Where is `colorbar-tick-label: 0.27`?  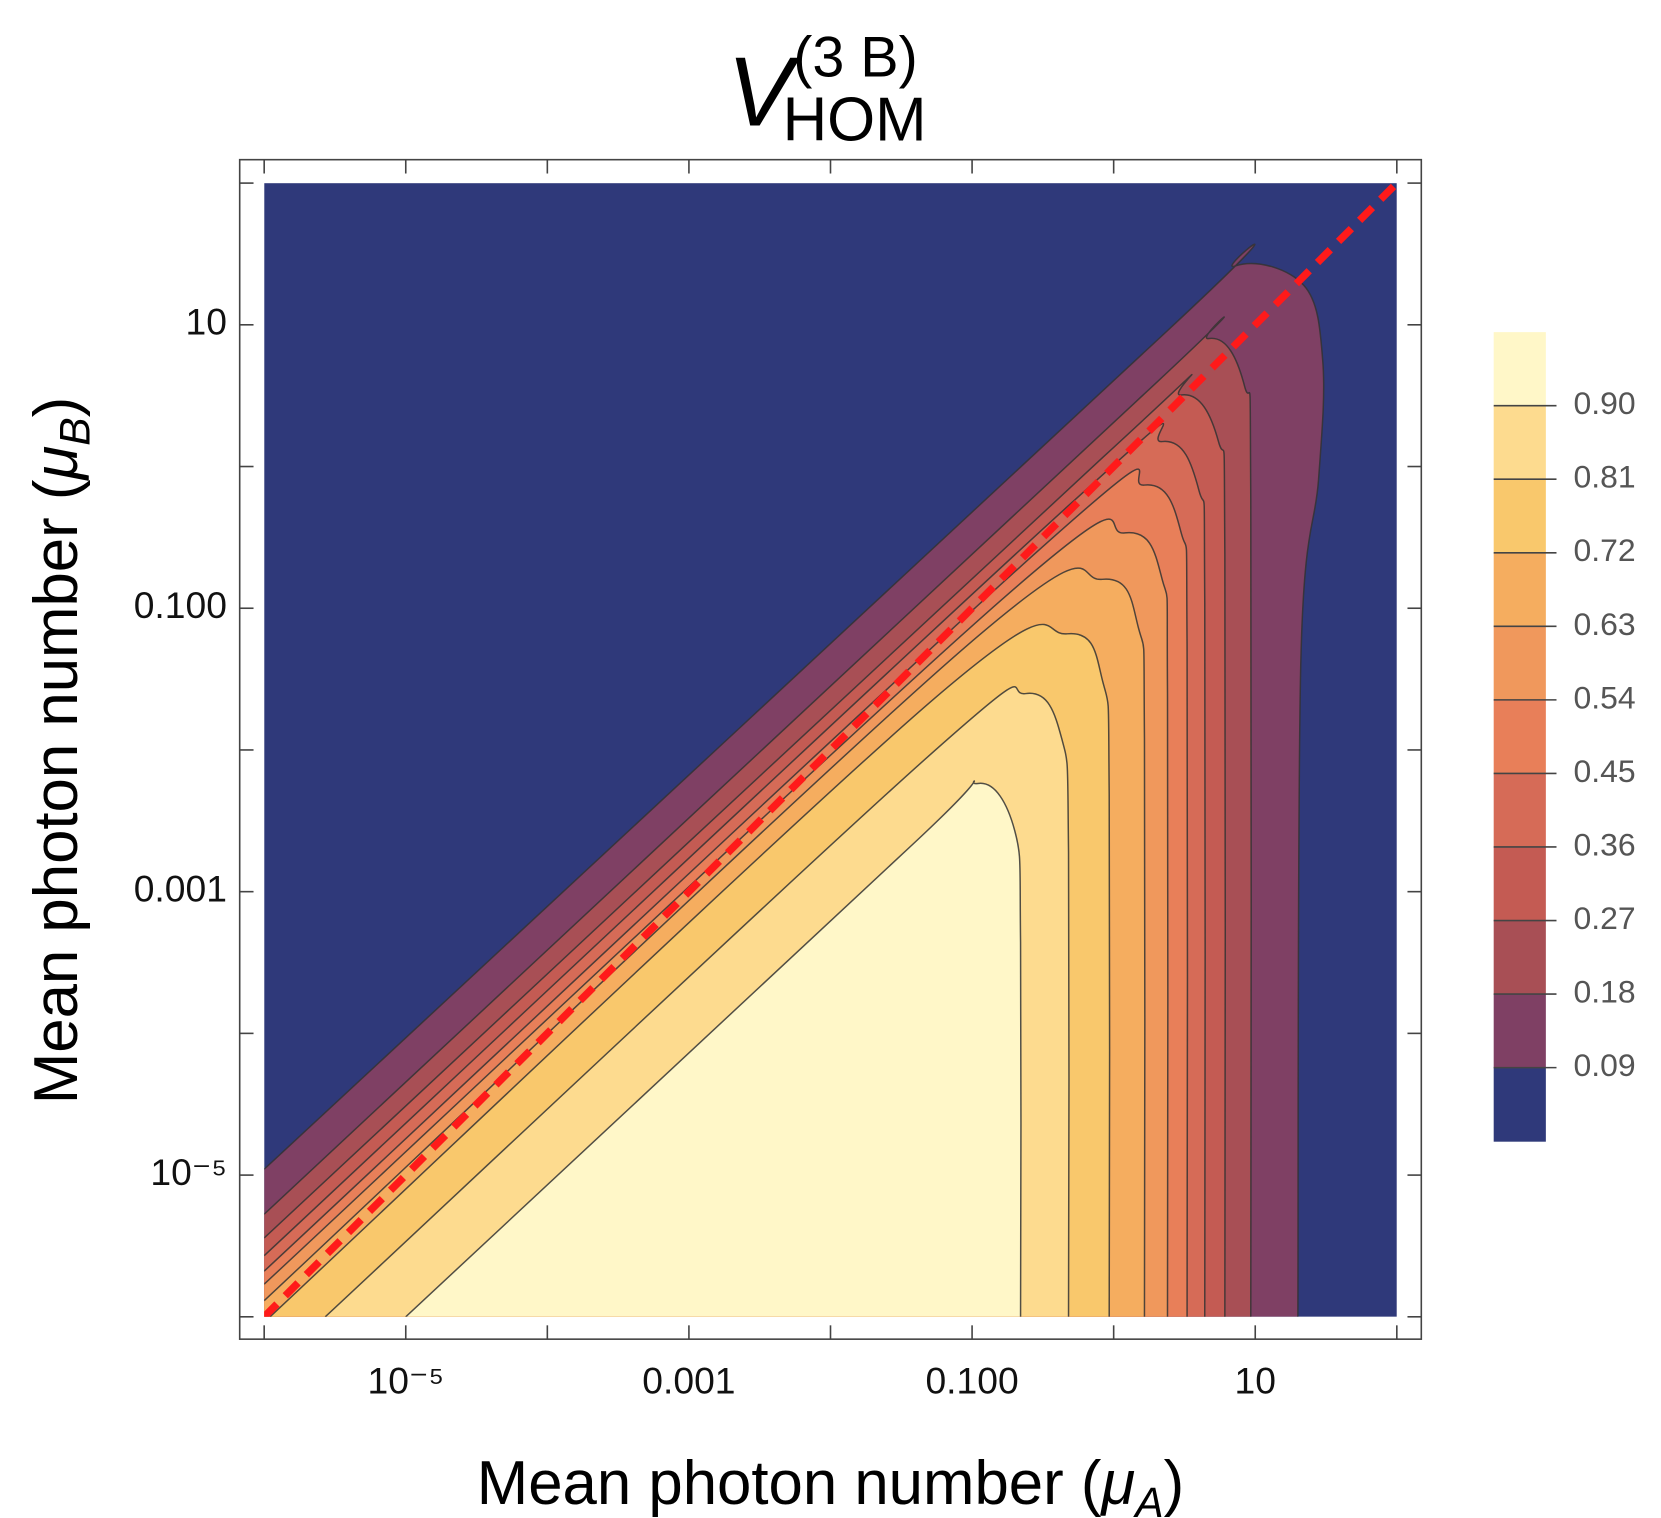
colorbar-tick-label: 0.27 is located at coordinates (1605, 918).